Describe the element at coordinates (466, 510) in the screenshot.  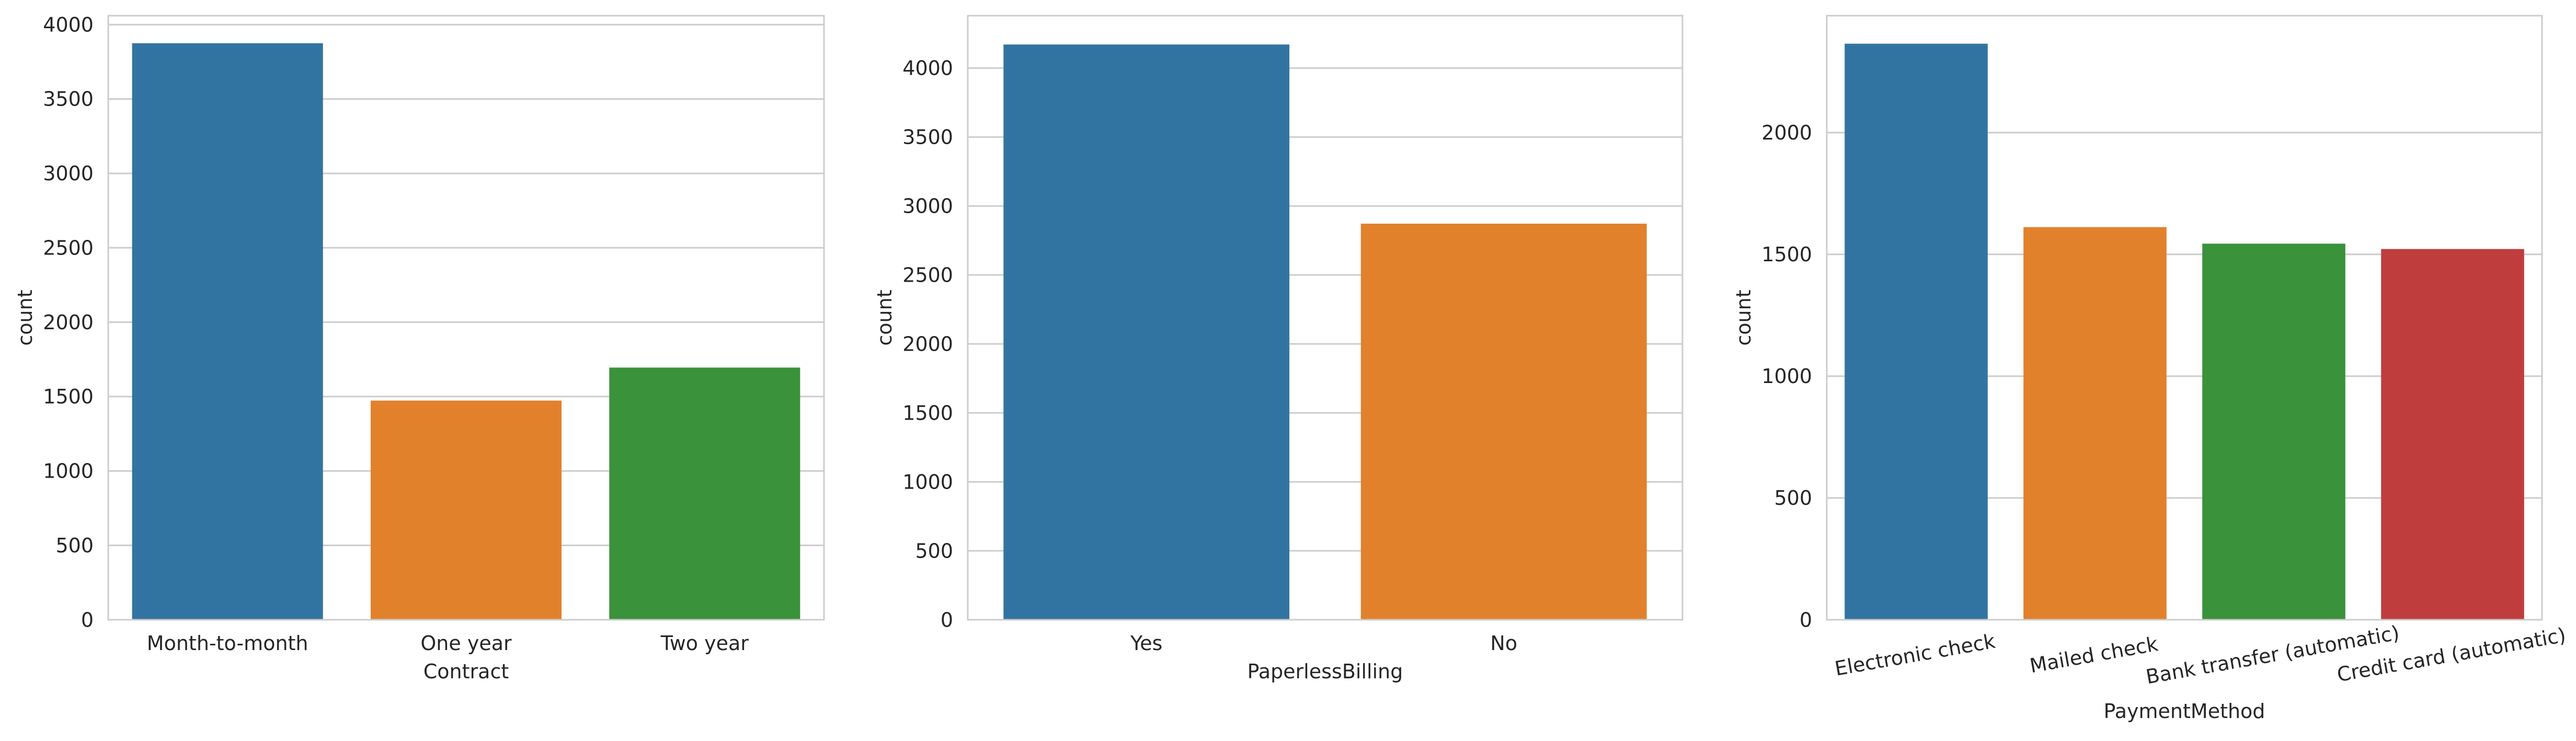
I see `bar-one-year` at that location.